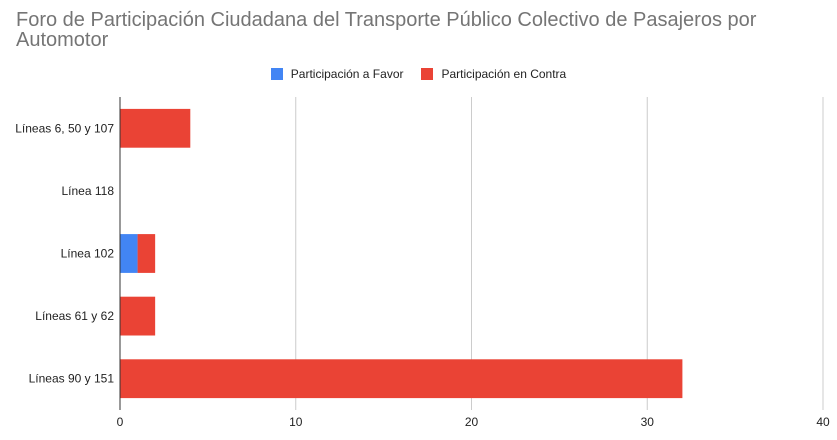 The width and height of the screenshot is (837, 440). Describe the element at coordinates (88, 191) in the screenshot. I see `y-tick-label-1: Línea 118` at that location.